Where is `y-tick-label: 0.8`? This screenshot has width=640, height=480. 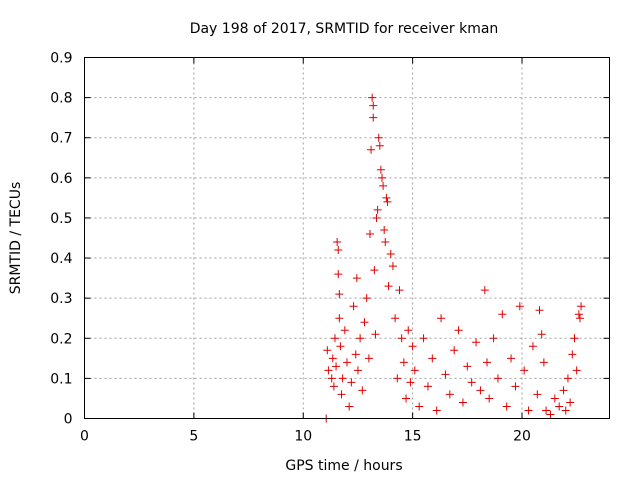
y-tick-label: 0.8 is located at coordinates (61, 99).